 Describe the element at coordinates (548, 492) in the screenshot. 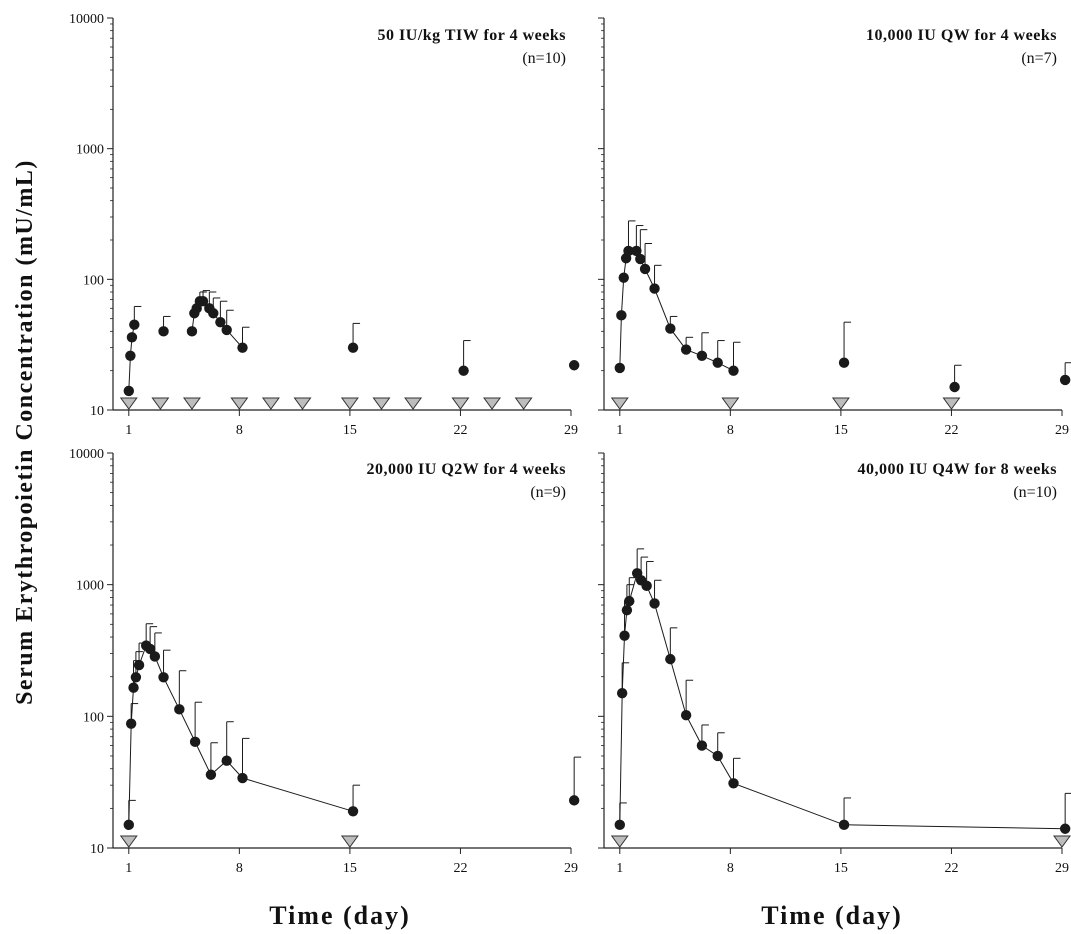

I see `panel-n-label: (n=9)` at that location.